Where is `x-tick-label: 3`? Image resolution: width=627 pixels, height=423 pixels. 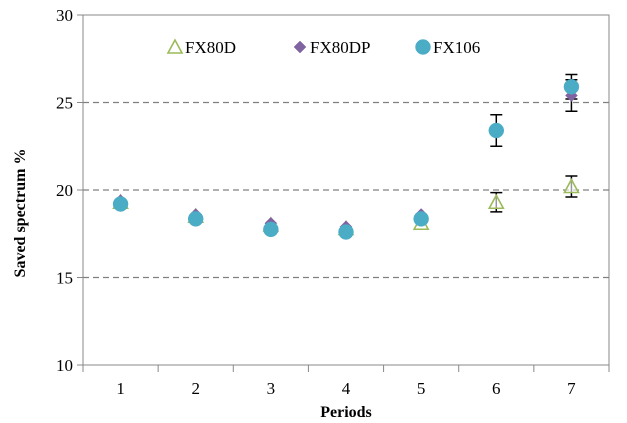 x-tick-label: 3 is located at coordinates (271, 388).